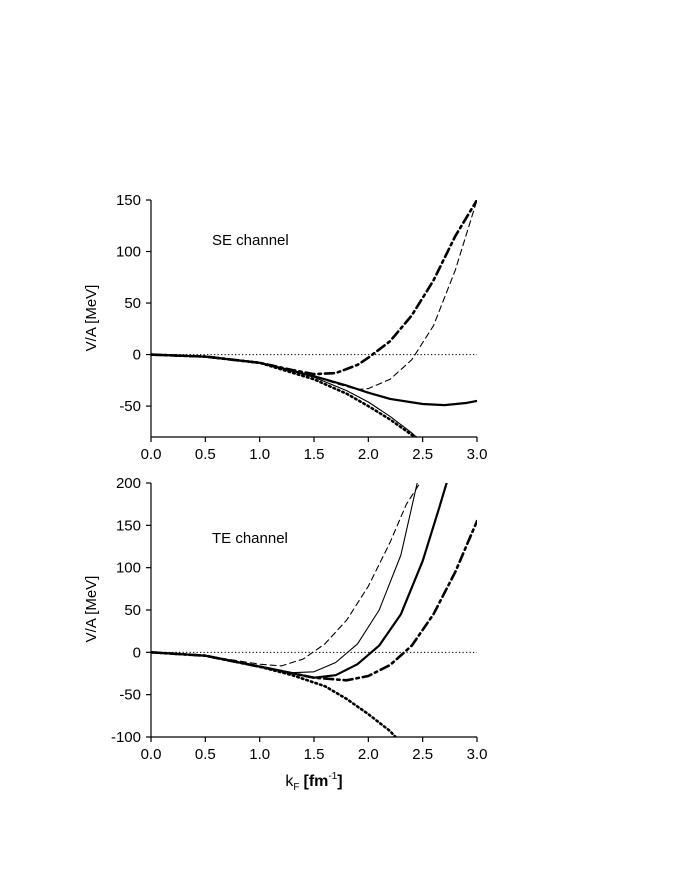  What do you see at coordinates (332, 776) in the screenshot?
I see `x-axis-label-exponent: -1` at bounding box center [332, 776].